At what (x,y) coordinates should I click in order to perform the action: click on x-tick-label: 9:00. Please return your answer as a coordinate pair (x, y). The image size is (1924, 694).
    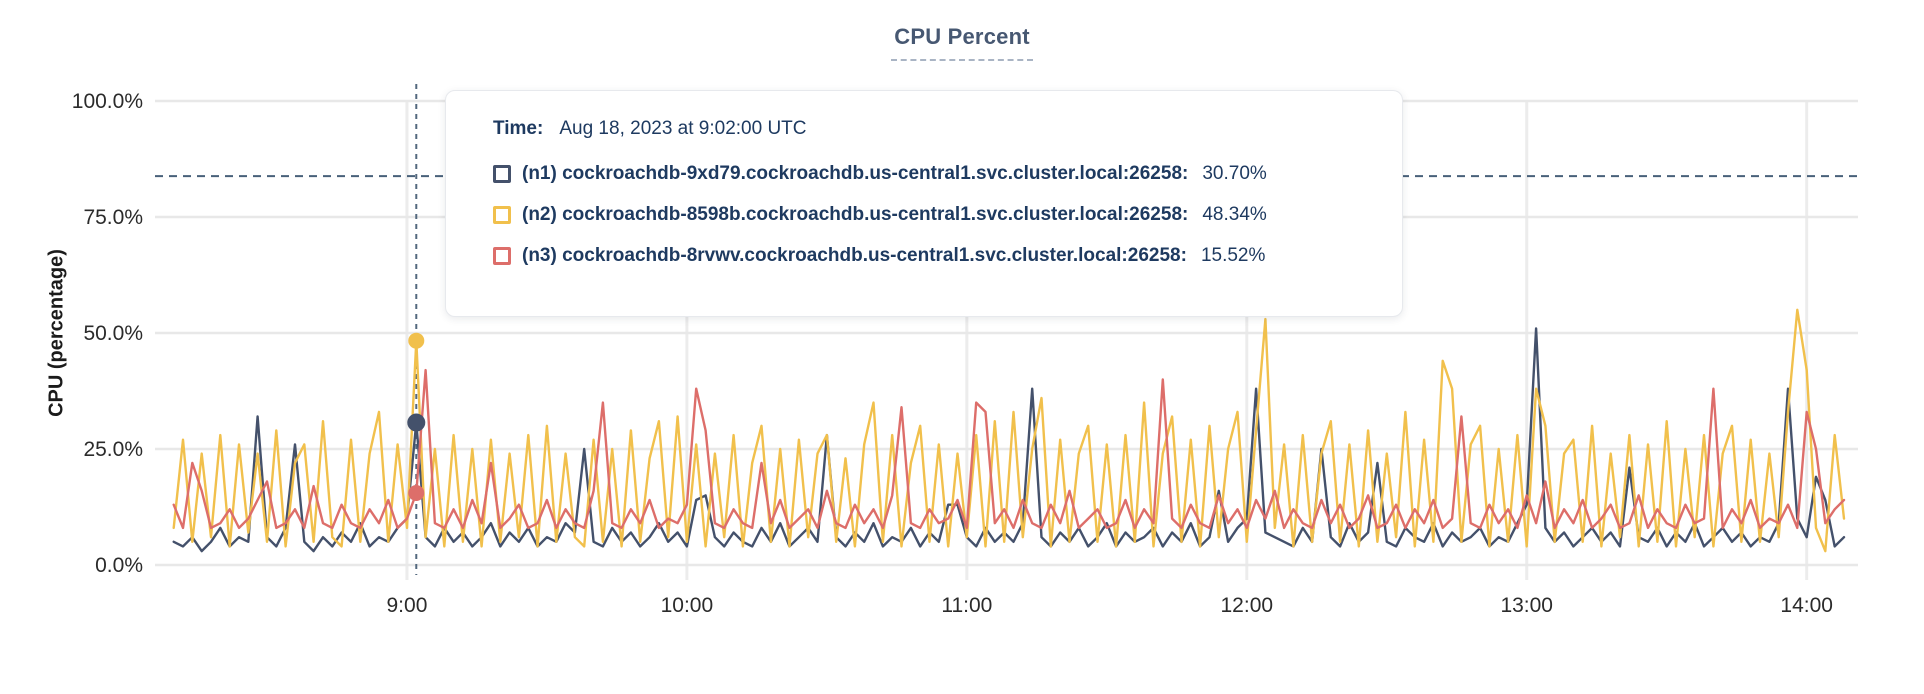
    Looking at the image, I should click on (407, 605).